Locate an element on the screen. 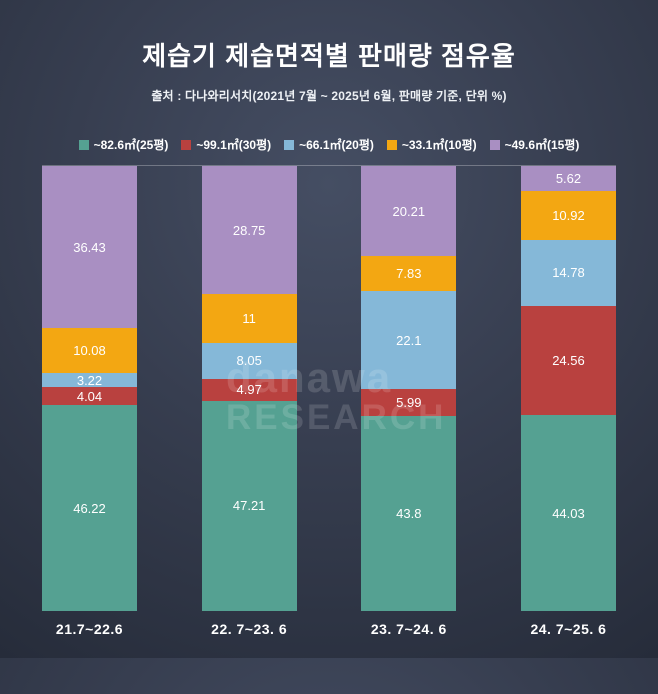 This screenshot has height=694, width=658. bar-segment: 47.21 is located at coordinates (249, 505).